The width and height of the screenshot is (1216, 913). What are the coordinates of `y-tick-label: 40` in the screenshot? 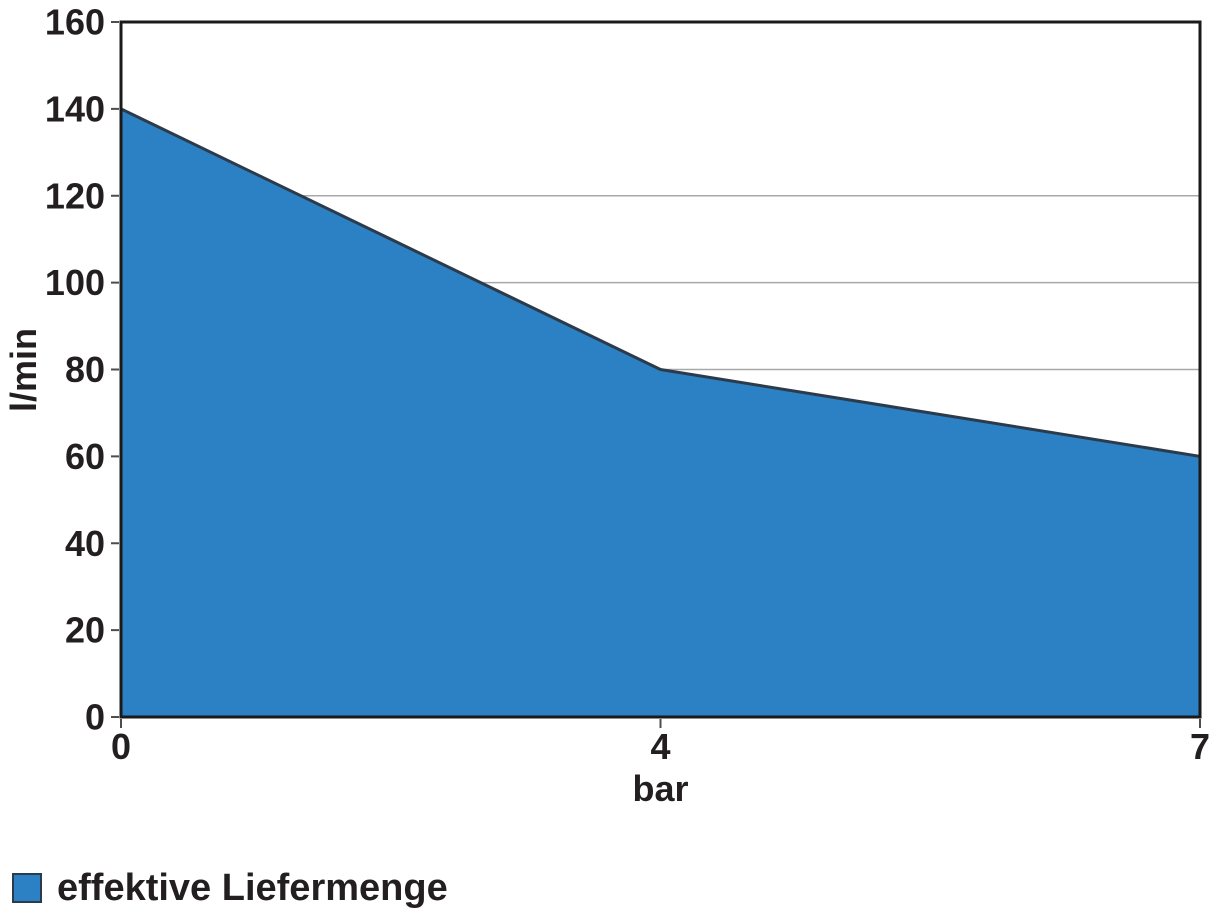 It's located at (85, 543).